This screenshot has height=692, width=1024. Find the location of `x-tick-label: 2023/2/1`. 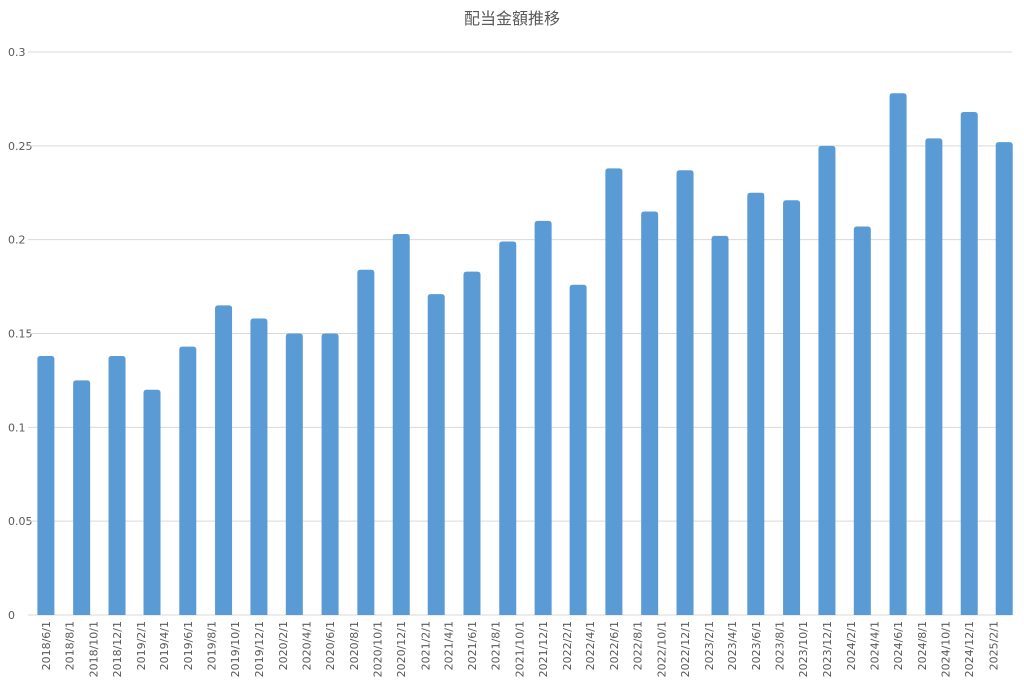

x-tick-label: 2023/2/1 is located at coordinates (709, 645).